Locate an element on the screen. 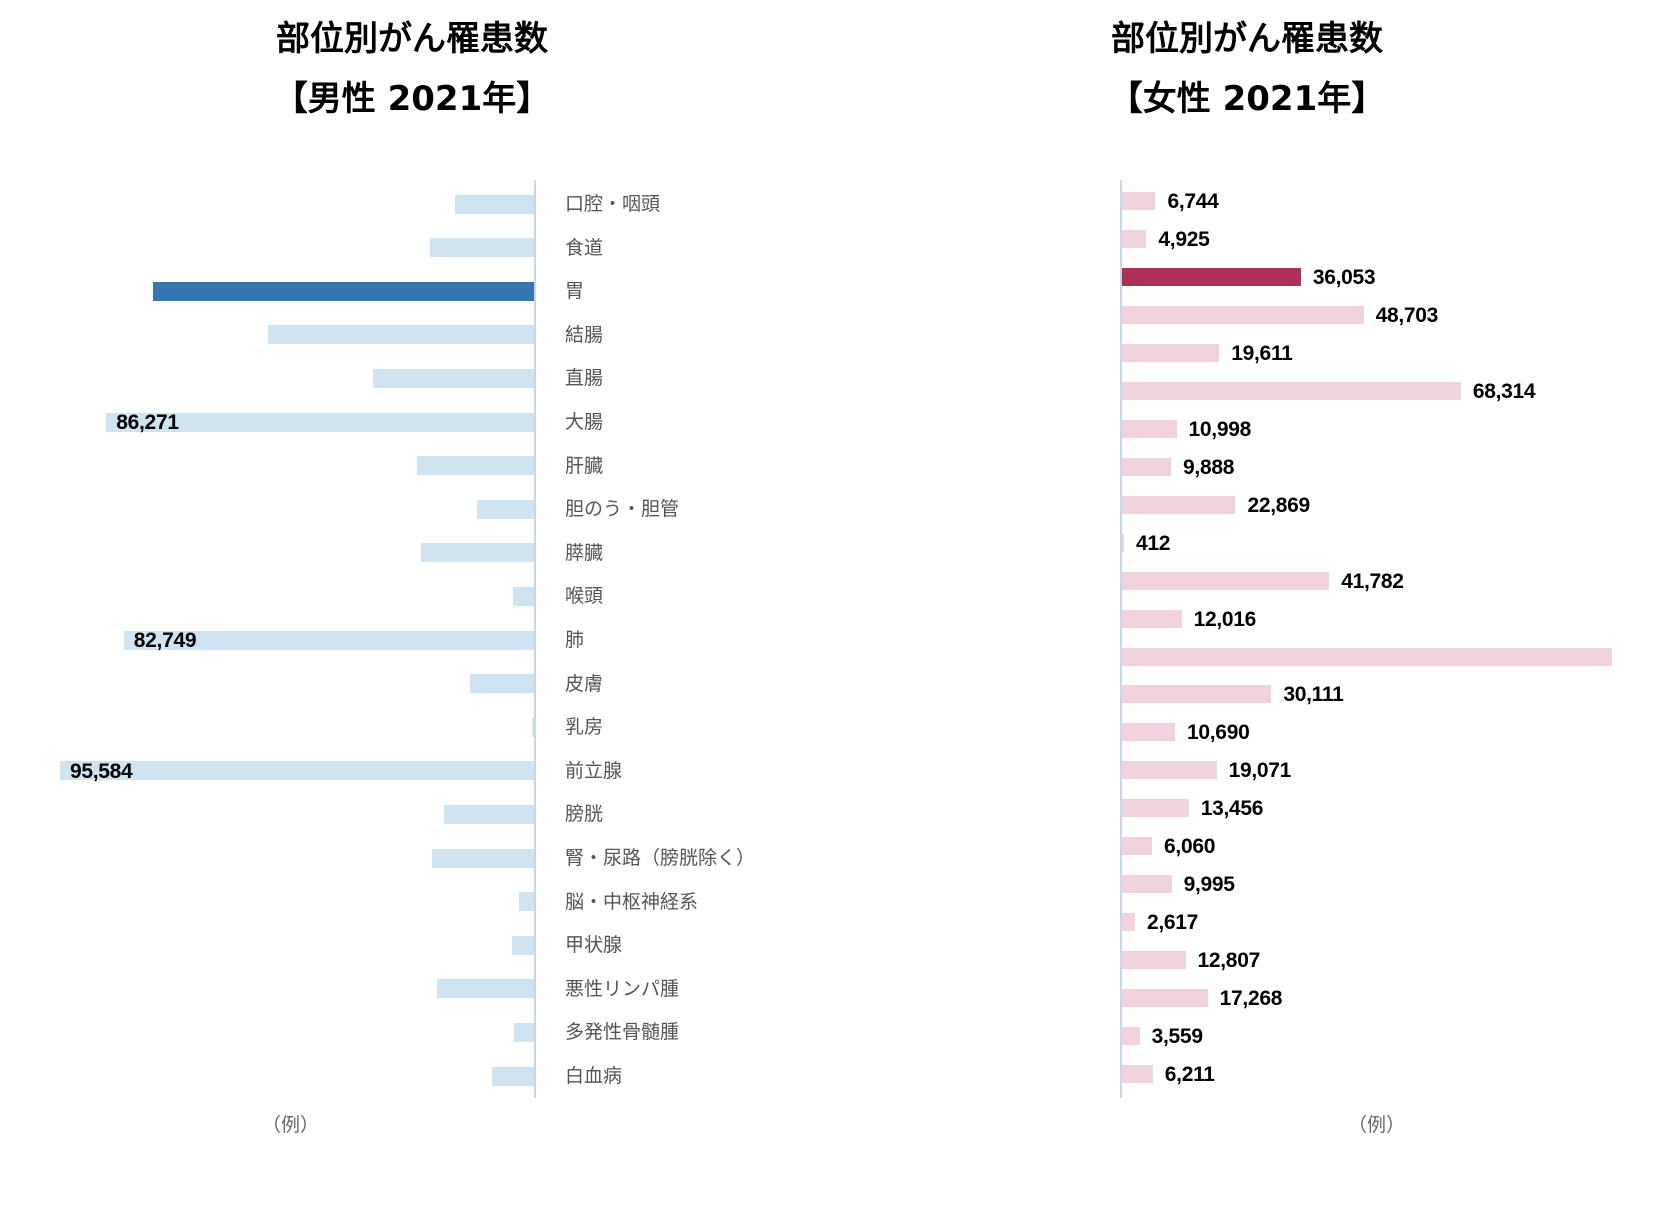 The width and height of the screenshot is (1654, 1216). female-value-label: 6,744 is located at coordinates (1193, 201).